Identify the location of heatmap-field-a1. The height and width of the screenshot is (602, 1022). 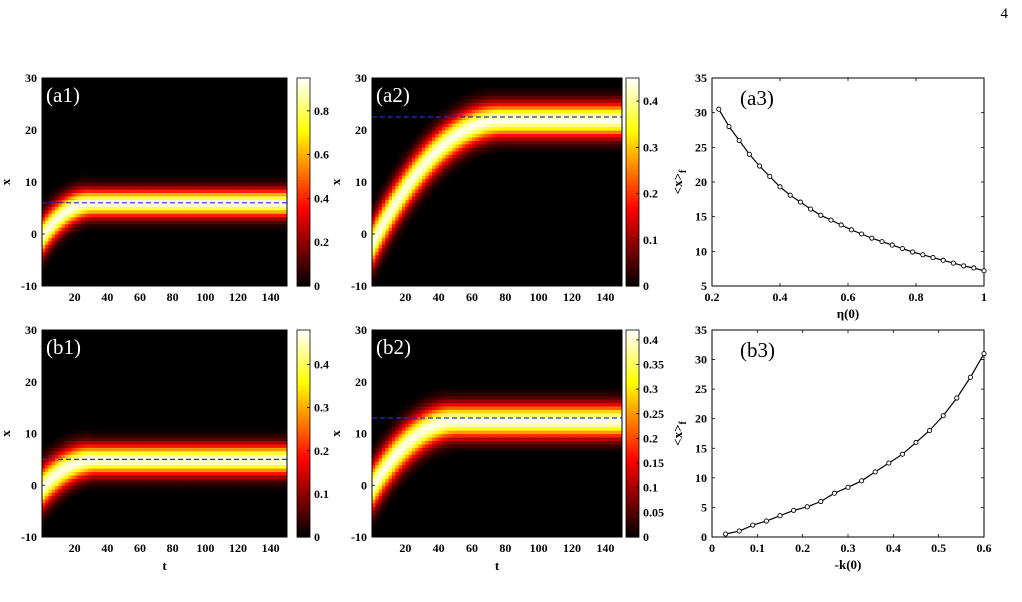
(164, 222).